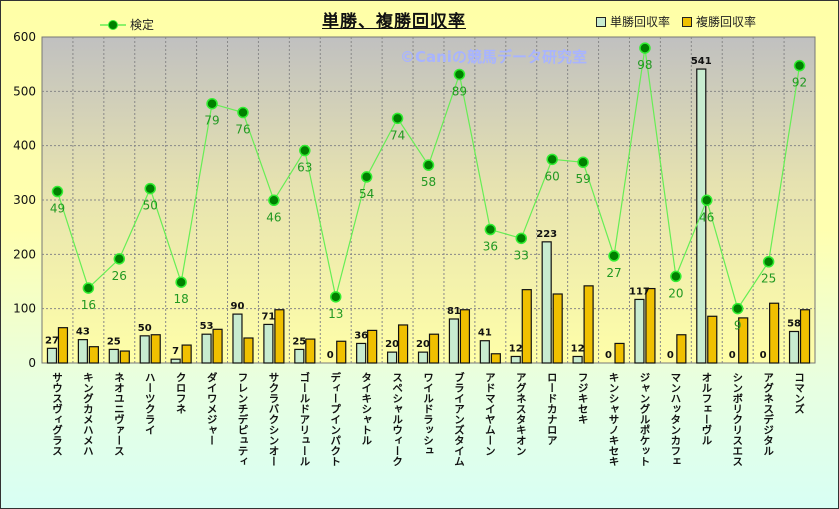 This screenshot has width=839, height=509. Describe the element at coordinates (57, 414) in the screenshot. I see `x-tick-label: サウスヴィグラス` at that location.